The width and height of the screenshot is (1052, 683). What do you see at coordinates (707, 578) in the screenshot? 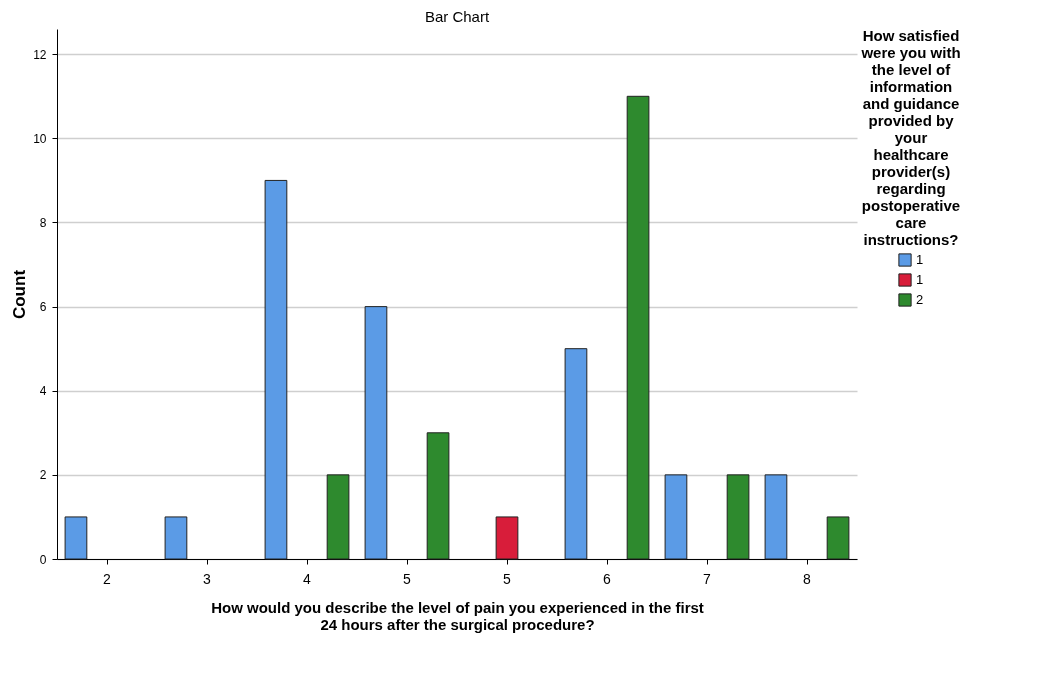
I see `x-tick-label: 7` at bounding box center [707, 578].